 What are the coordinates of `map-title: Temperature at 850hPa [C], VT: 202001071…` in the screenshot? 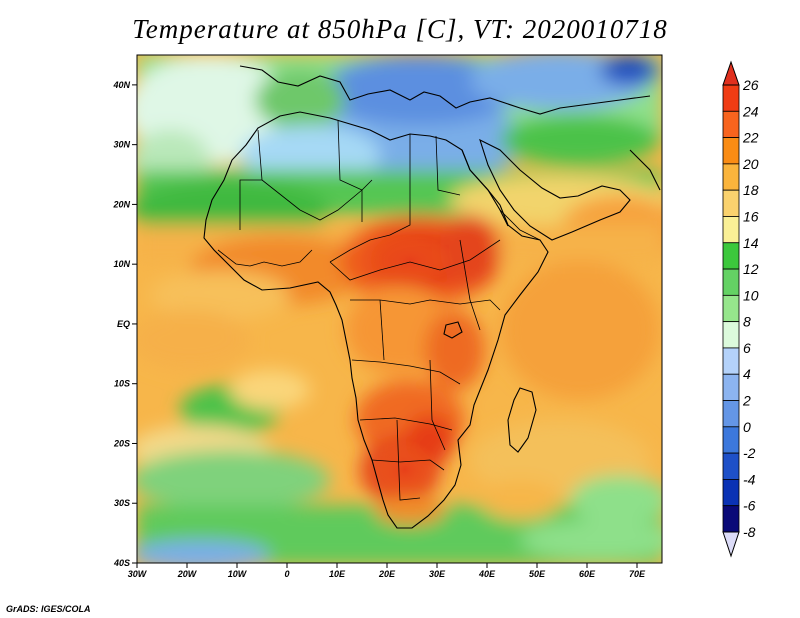 It's located at (400, 29).